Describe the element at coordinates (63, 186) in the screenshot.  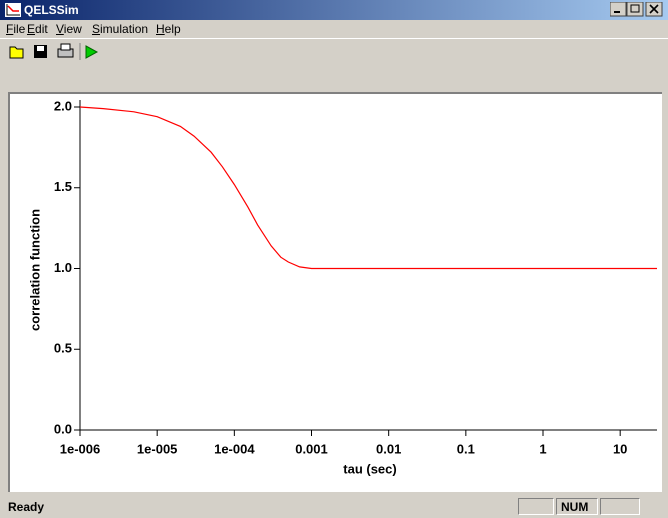
I see `y-tick-label: 1.5` at that location.